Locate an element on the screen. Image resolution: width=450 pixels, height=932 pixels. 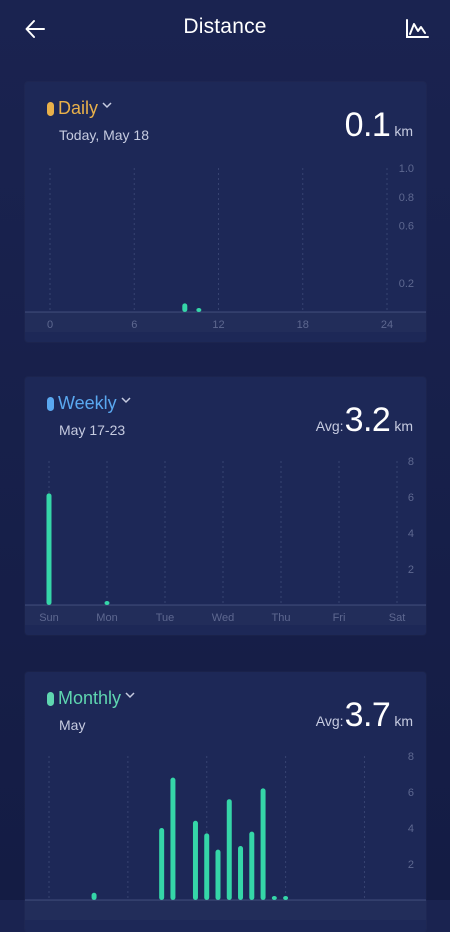
back-button is located at coordinates (35, 29).